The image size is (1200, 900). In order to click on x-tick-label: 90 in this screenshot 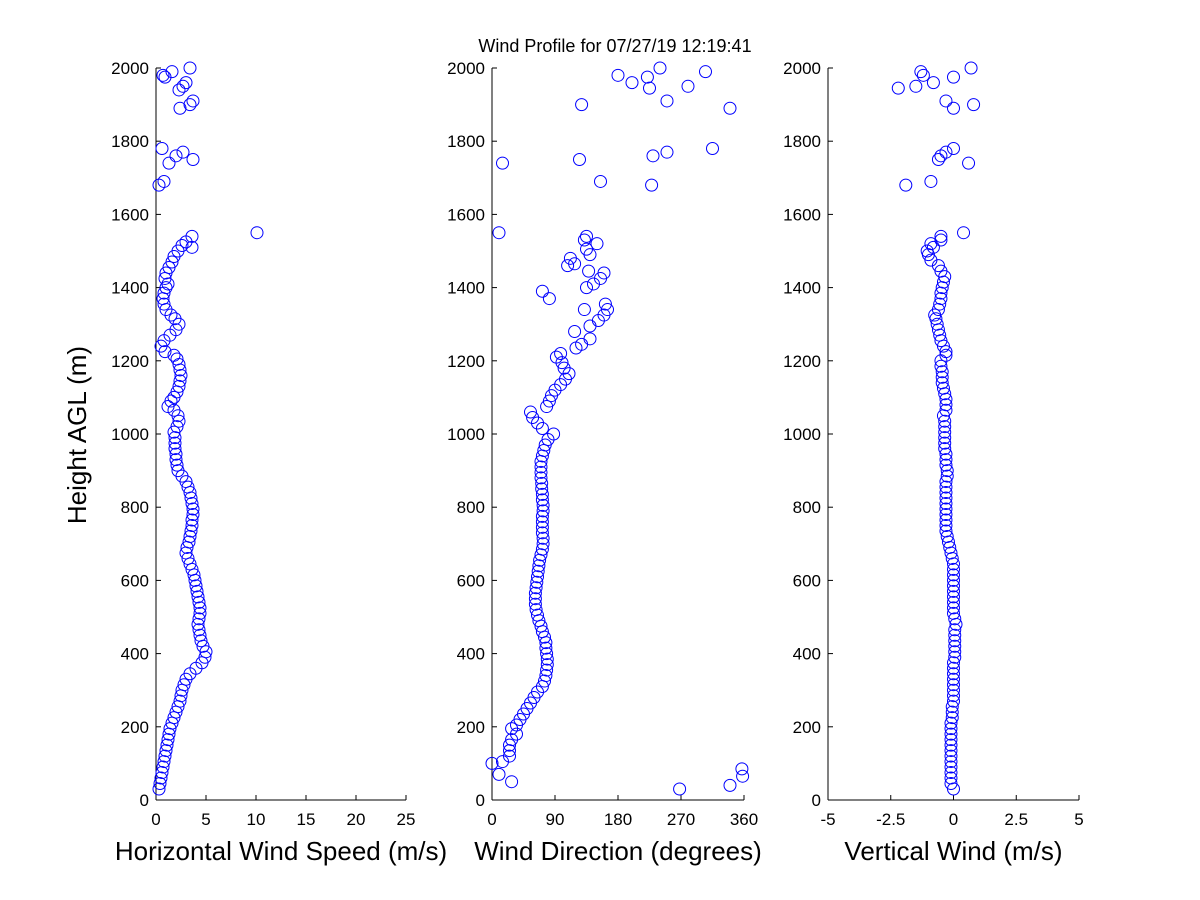, I will do `click(555, 819)`.